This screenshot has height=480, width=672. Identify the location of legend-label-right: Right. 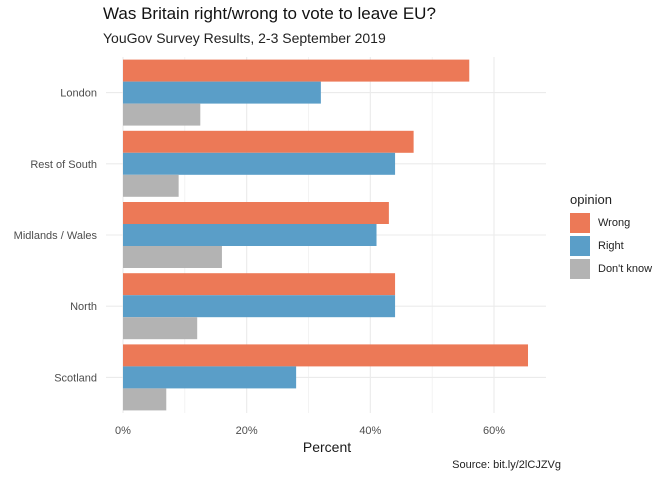
(611, 245).